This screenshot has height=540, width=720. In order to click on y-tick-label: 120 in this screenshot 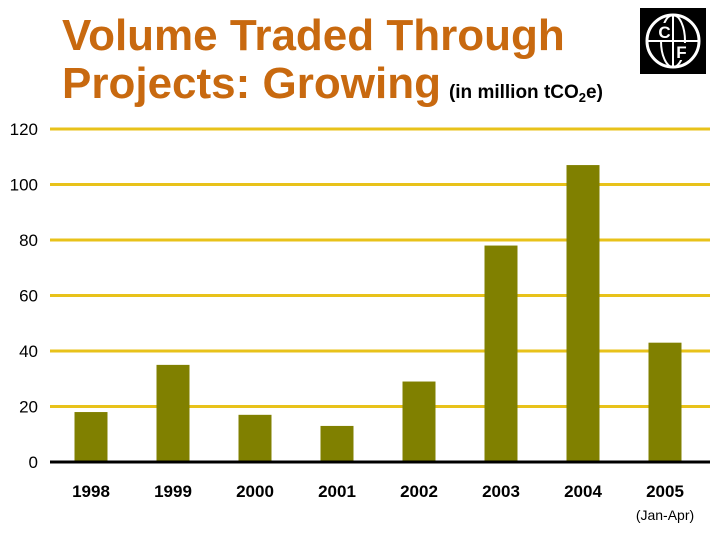, I will do `click(24, 129)`.